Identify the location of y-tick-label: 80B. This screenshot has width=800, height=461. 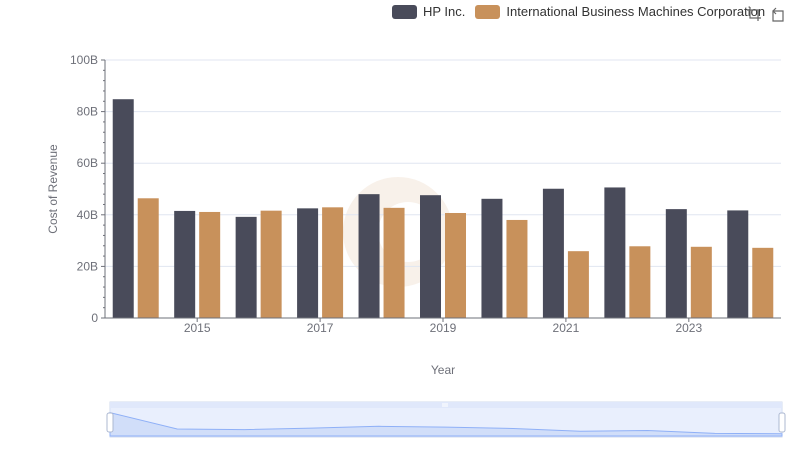
(87, 112).